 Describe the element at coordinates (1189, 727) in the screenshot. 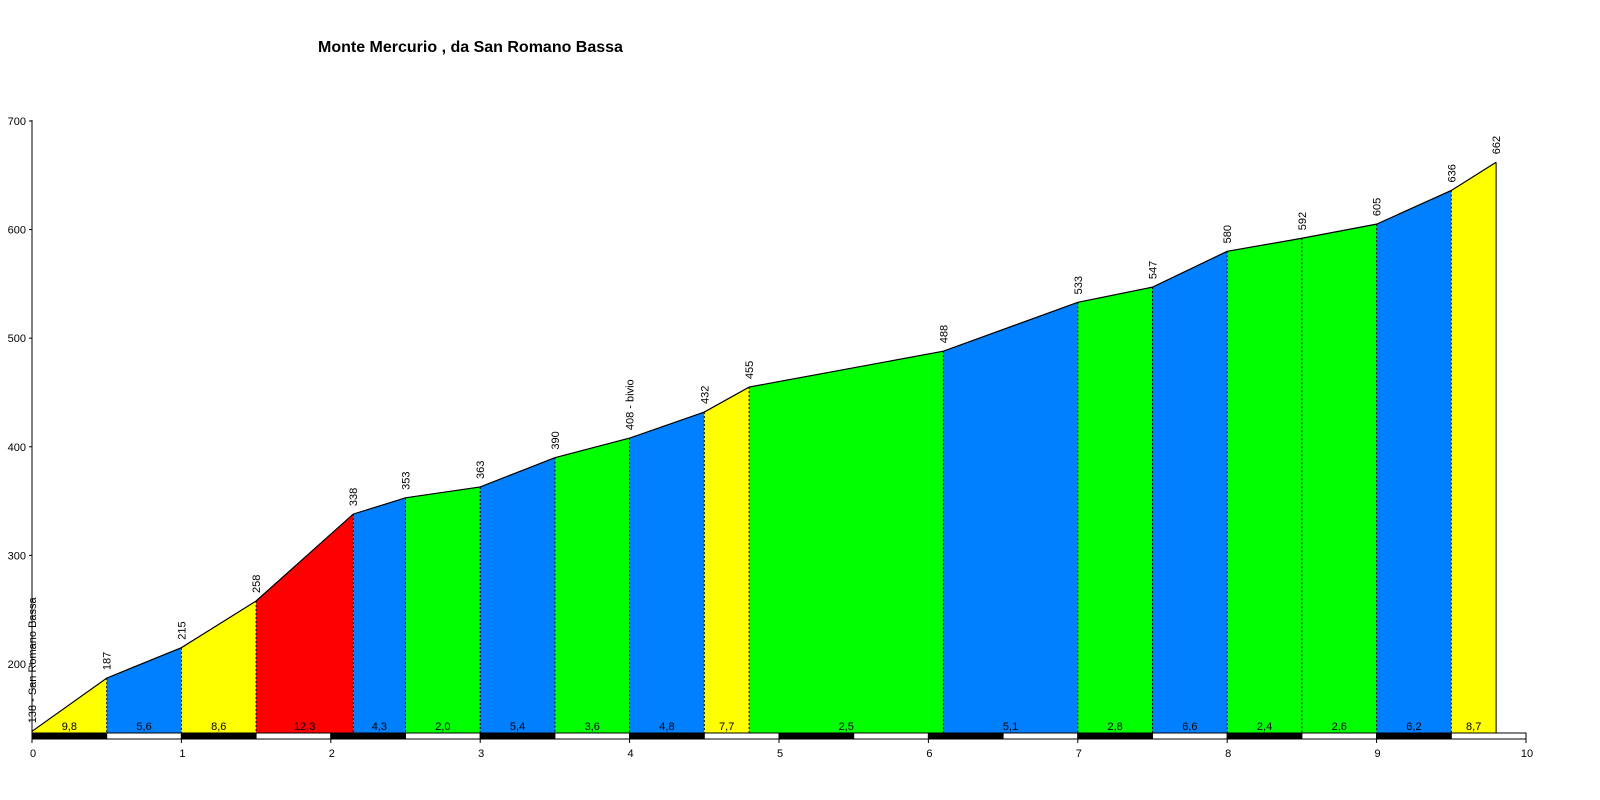

I see `gradient-label: 6,6` at that location.